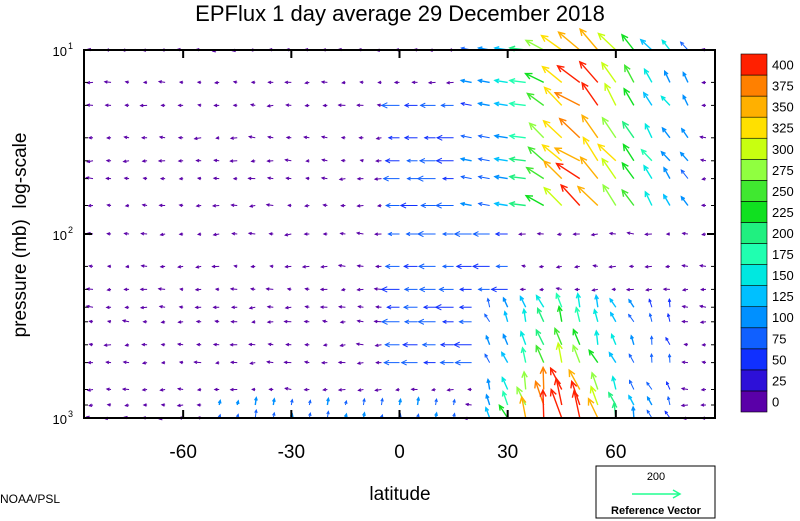 This screenshot has height=521, width=800. Describe the element at coordinates (783, 65) in the screenshot. I see `colorbar-label: 400` at that location.